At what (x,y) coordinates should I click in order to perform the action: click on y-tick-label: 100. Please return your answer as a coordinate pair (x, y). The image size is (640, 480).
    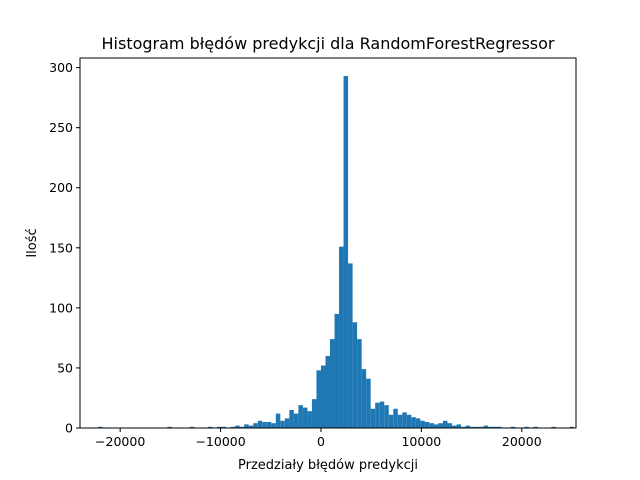
    Looking at the image, I should click on (61, 307).